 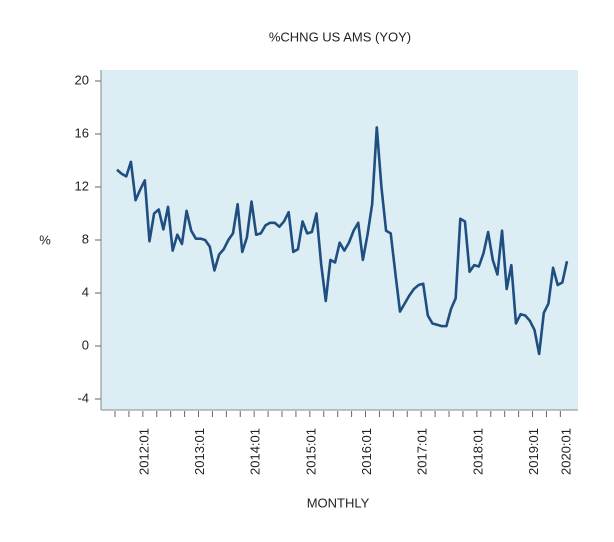 I want to click on x-tick-label: 2017:01, so click(x=422, y=451).